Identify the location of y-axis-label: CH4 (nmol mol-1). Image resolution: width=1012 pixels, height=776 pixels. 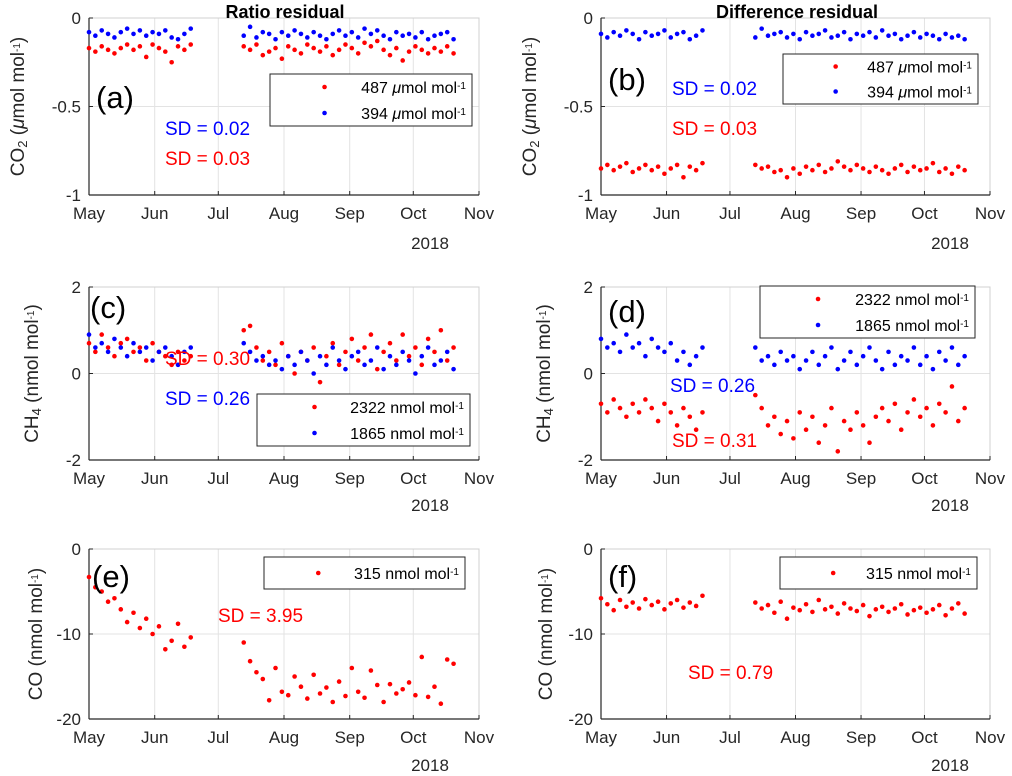
(545, 373).